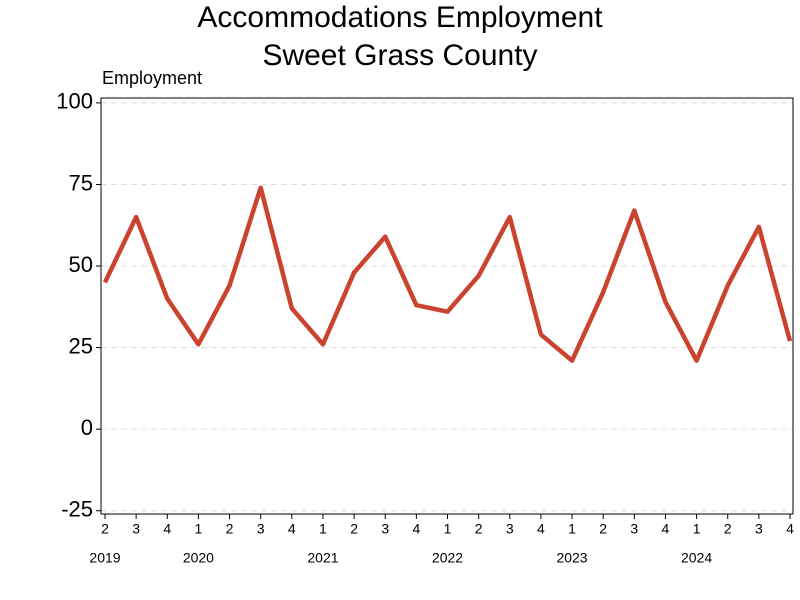 The height and width of the screenshot is (600, 800). I want to click on y-tick-label: -25, so click(77, 509).